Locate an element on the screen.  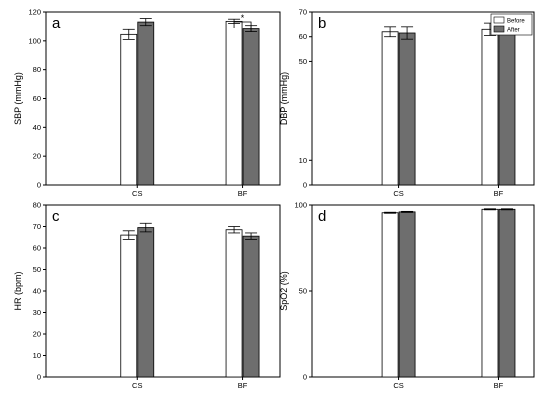
panel-letter: a is located at coordinates (56, 23).